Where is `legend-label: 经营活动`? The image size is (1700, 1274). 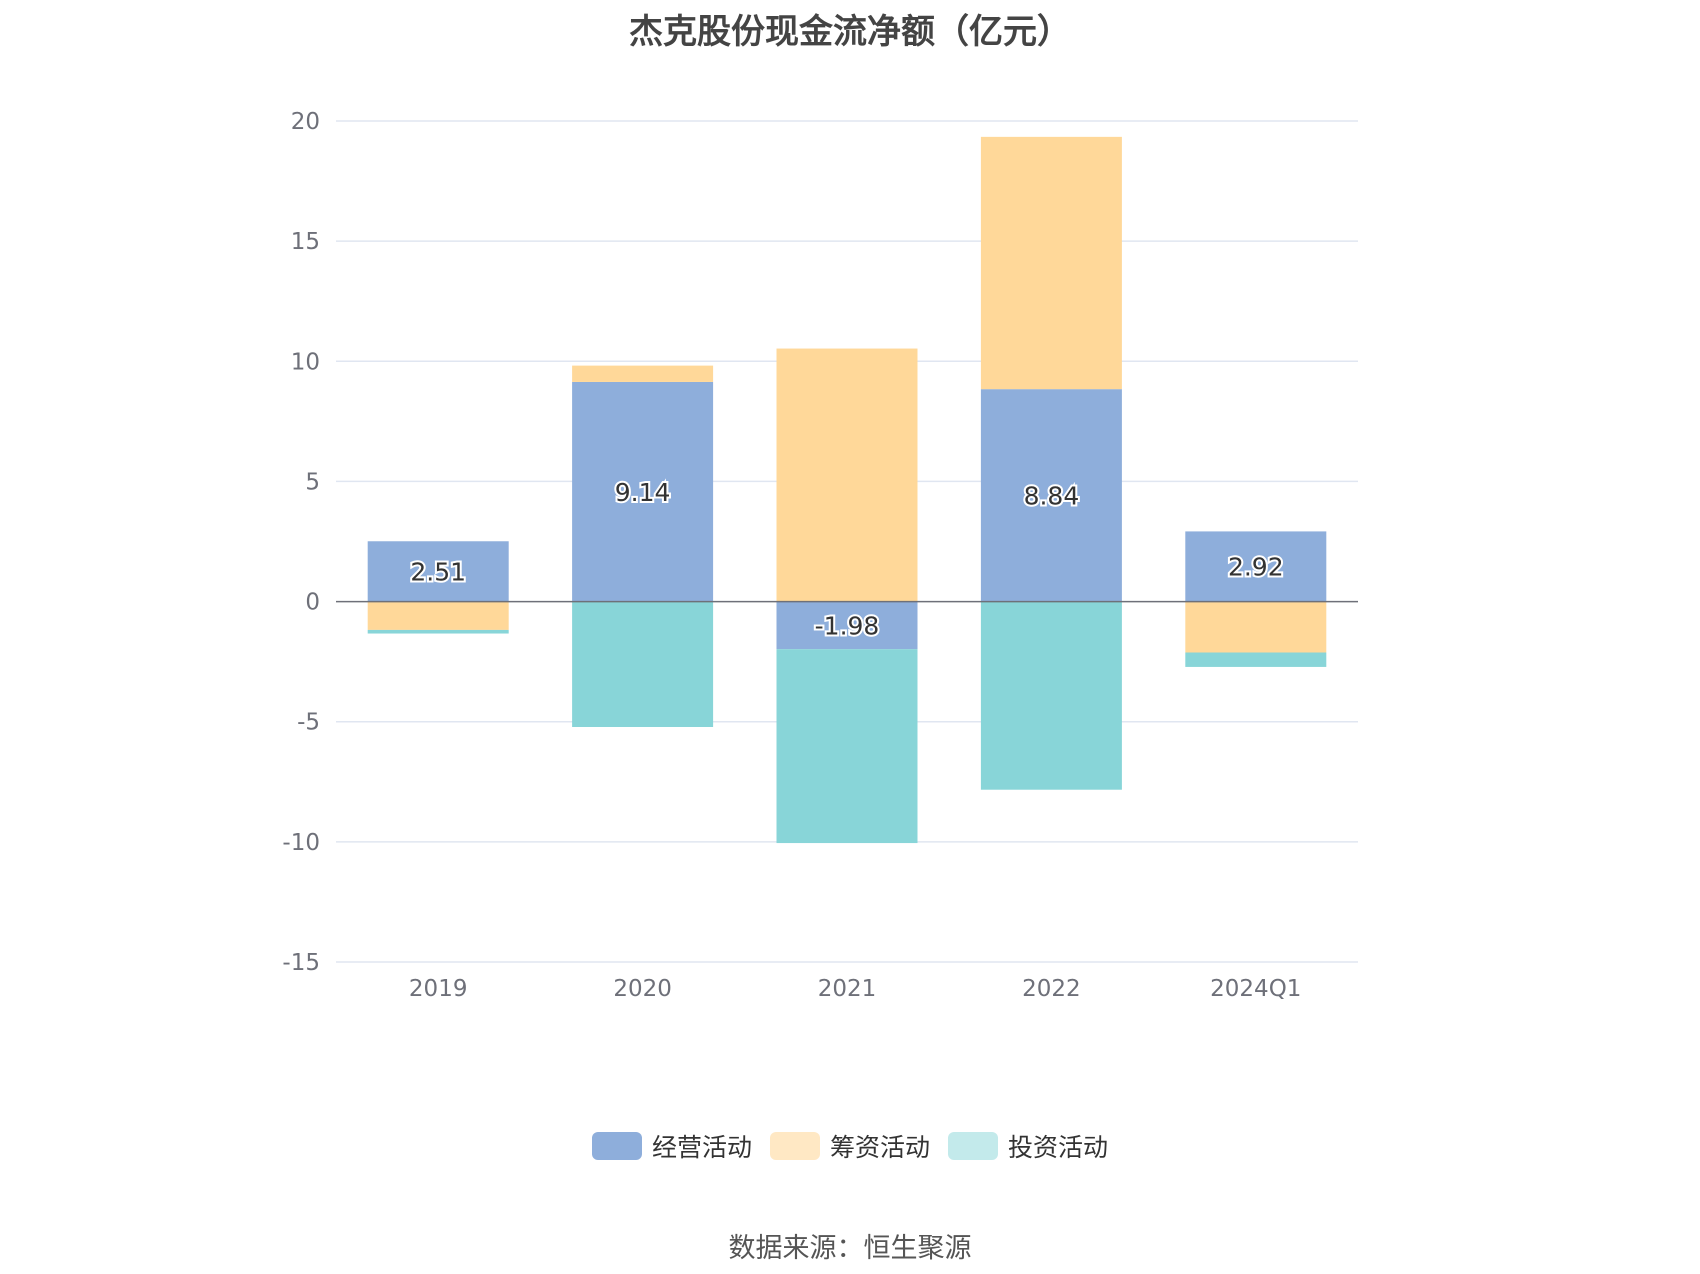
legend-label: 经营活动 is located at coordinates (701, 1147).